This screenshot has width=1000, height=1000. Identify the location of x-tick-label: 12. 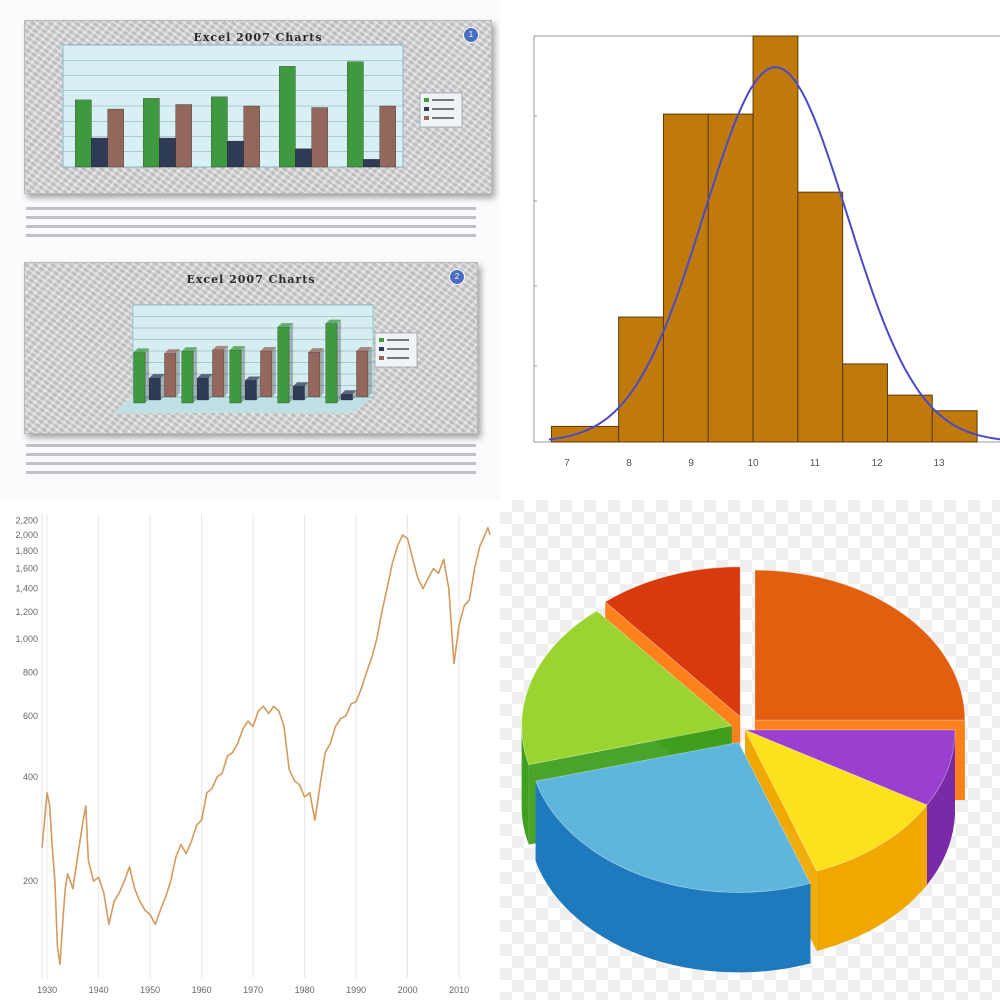
(877, 463).